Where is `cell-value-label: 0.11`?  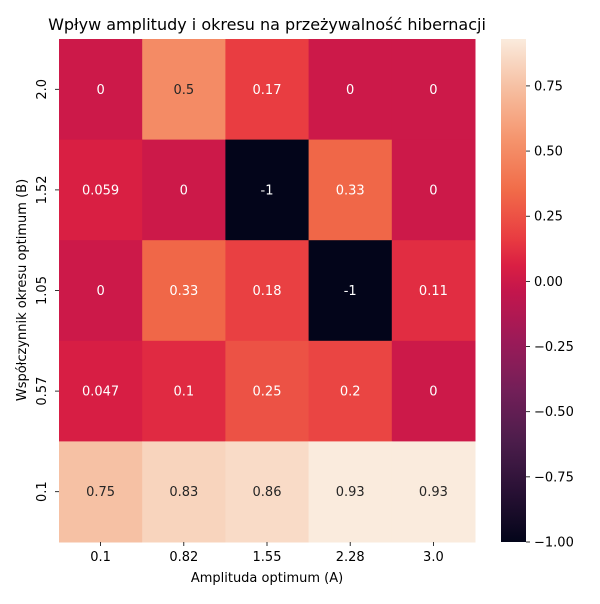
cell-value-label: 0.11 is located at coordinates (433, 291).